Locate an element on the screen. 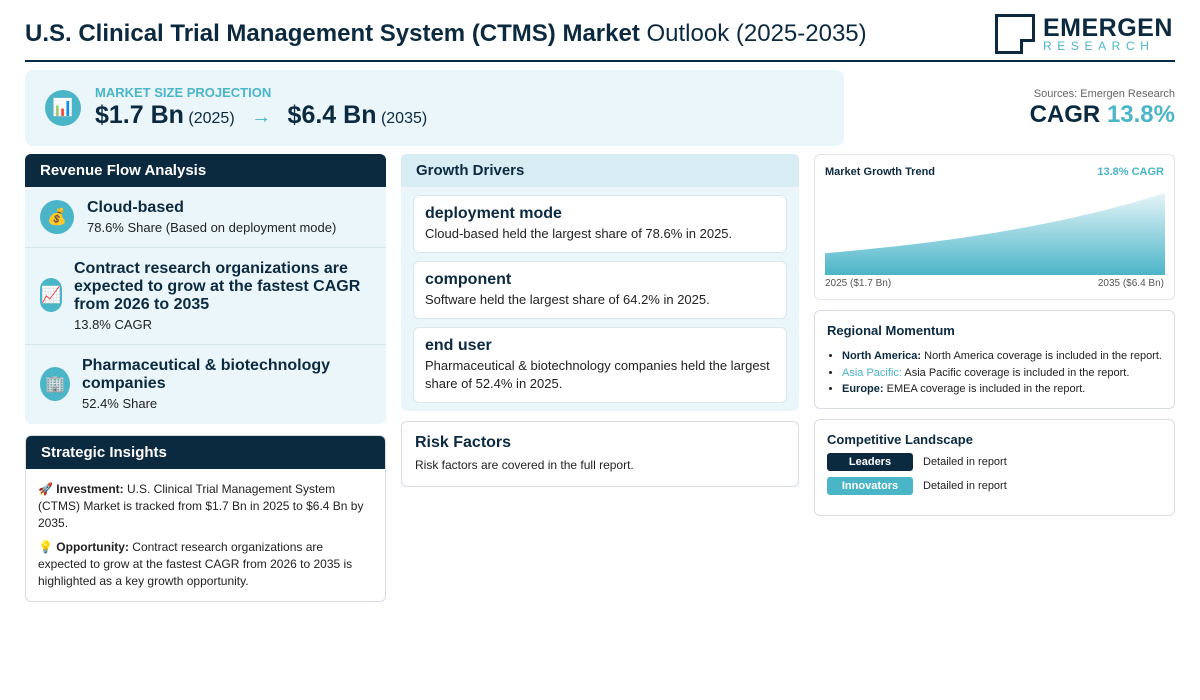  driver-title: component is located at coordinates (468, 279).